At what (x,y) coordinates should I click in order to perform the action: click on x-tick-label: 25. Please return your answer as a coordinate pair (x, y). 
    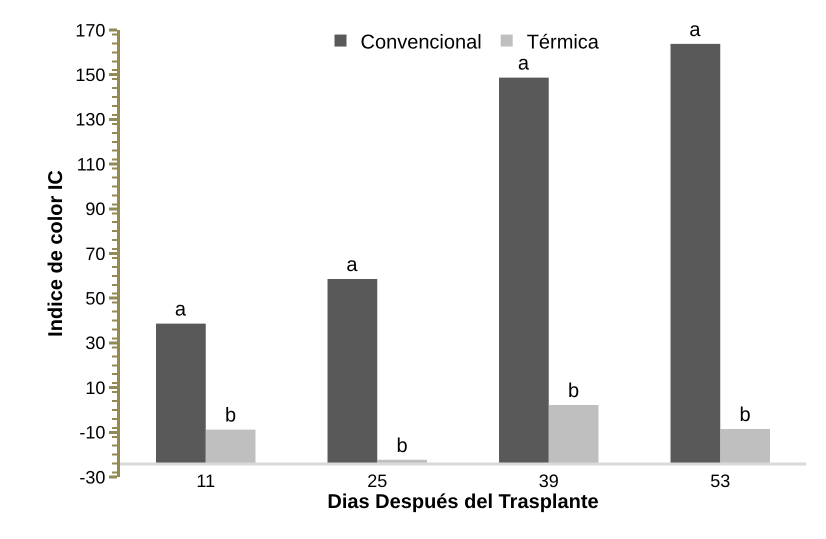
    Looking at the image, I should click on (377, 481).